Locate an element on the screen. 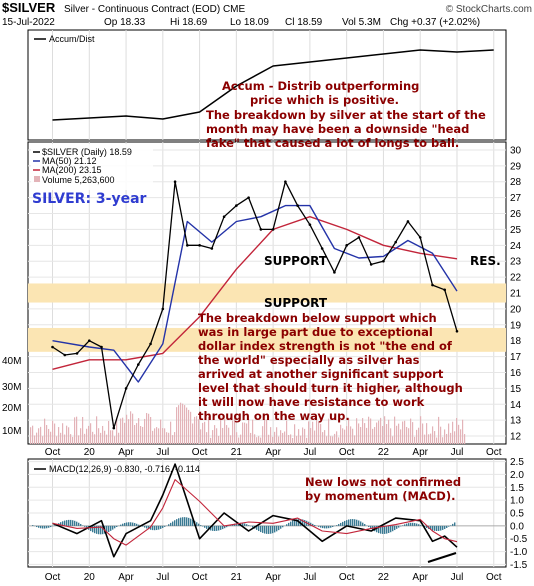 This screenshot has height=586, width=534. y-tick-label: 18 is located at coordinates (516, 341).